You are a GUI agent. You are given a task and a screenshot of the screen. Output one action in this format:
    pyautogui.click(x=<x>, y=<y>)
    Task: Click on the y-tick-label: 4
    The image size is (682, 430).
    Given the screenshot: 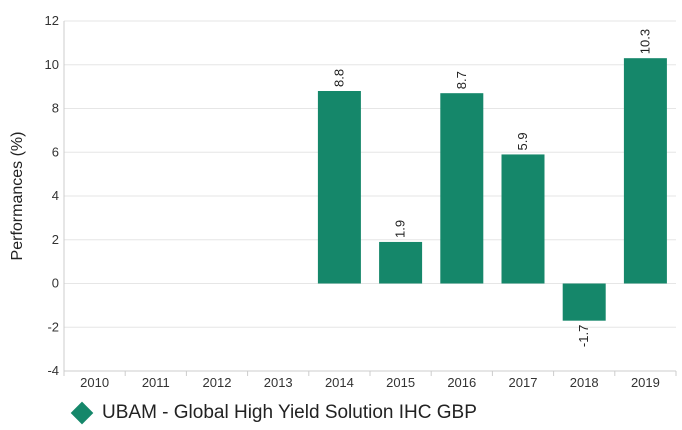 What is the action you would take?
    pyautogui.click(x=55, y=195)
    